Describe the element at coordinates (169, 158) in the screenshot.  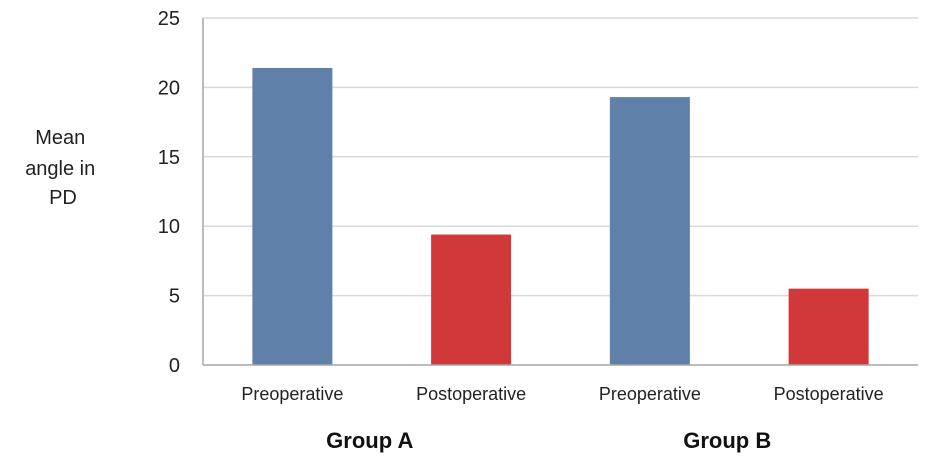
I see `y-tick-label: 15` at that location.